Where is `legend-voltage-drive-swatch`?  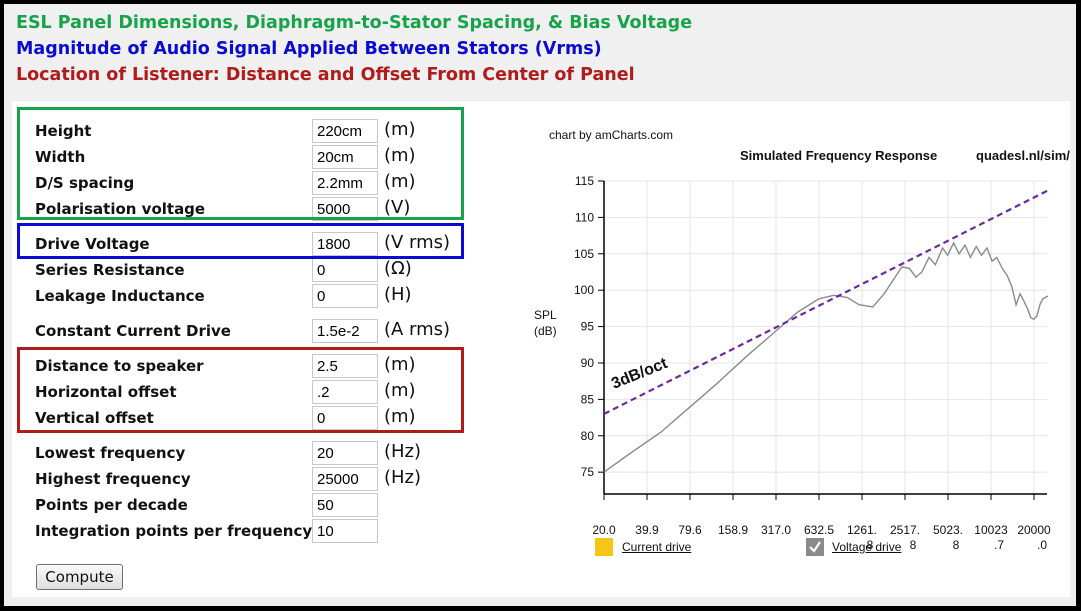 legend-voltage-drive-swatch is located at coordinates (815, 547).